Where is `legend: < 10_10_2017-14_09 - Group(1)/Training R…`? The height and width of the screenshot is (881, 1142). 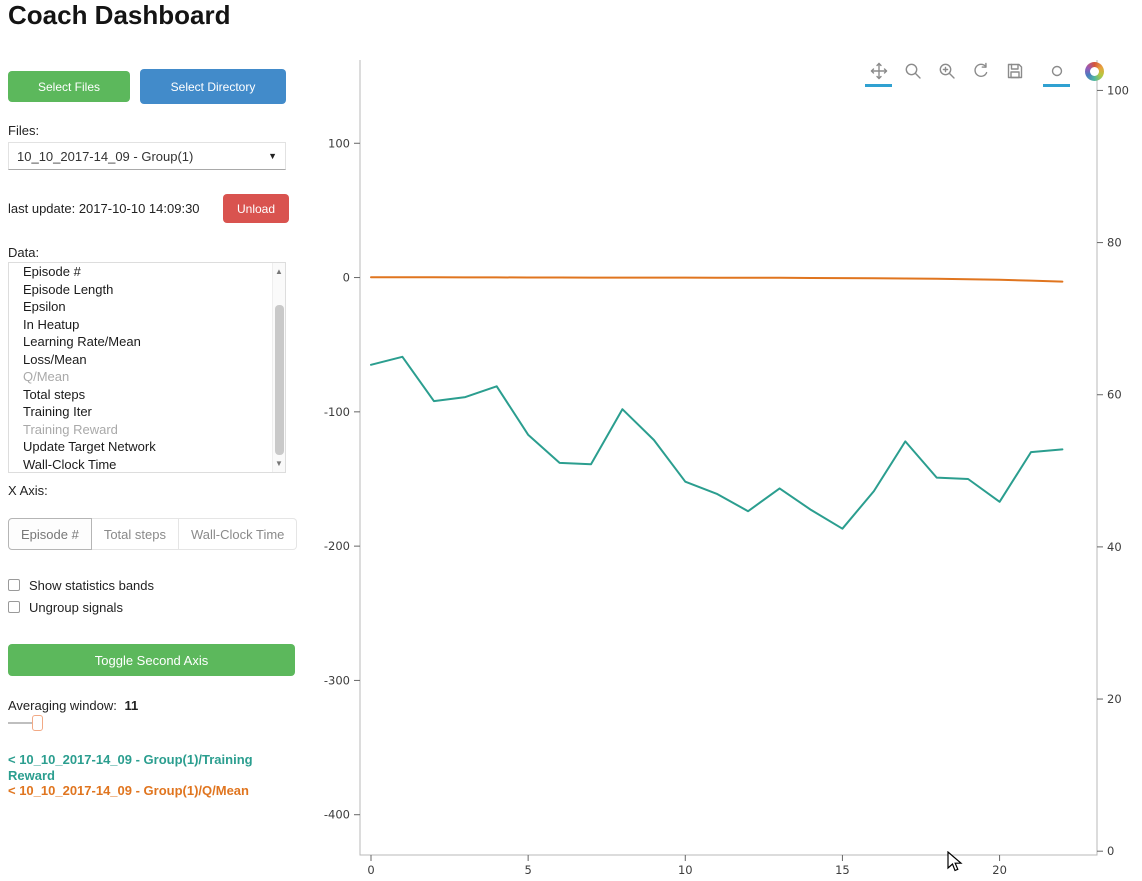 legend: < 10_10_2017-14_09 - Group(1)/Training R… is located at coordinates (151, 775).